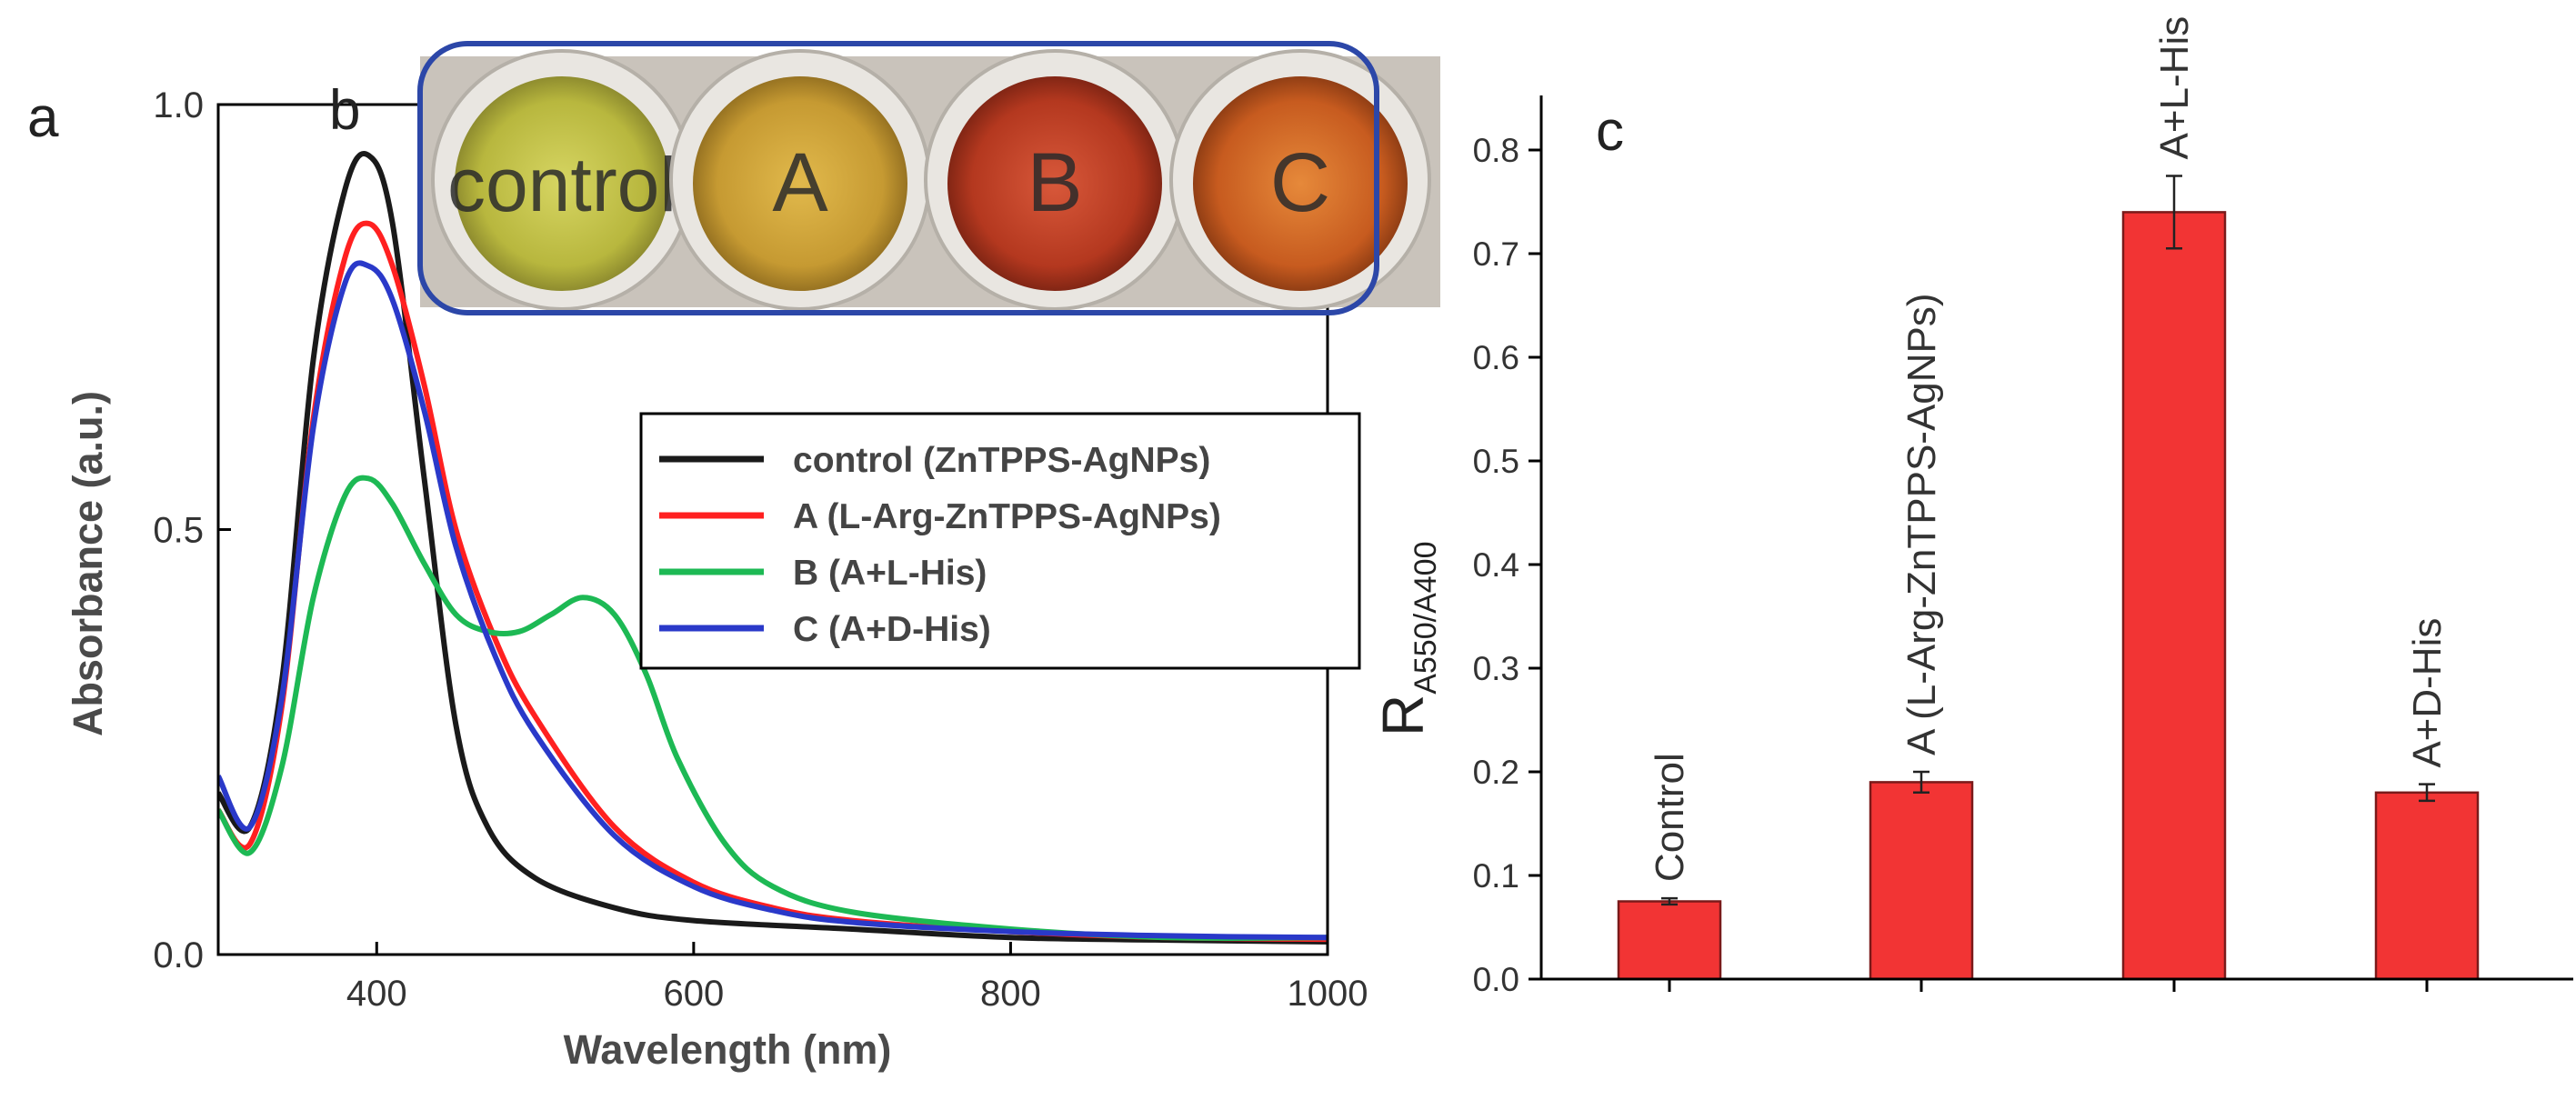 Image resolution: width=2576 pixels, height=1100 pixels. Describe the element at coordinates (178, 105) in the screenshot. I see `y-tick-label: 1.0` at that location.